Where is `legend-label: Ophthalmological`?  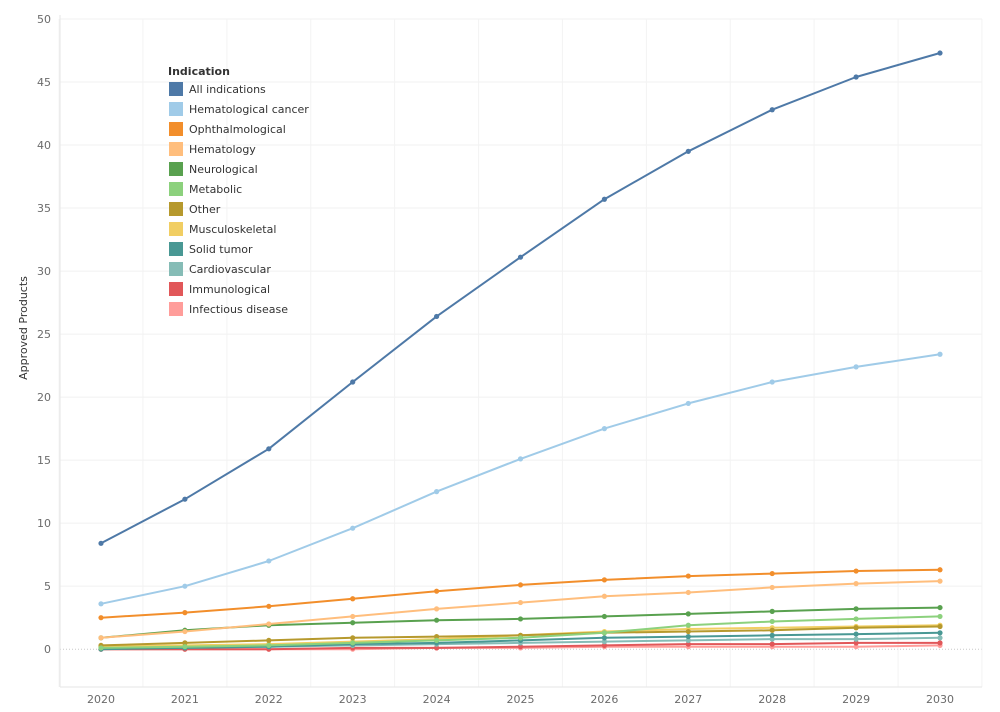
legend-label: Ophthalmological is located at coordinates (237, 129).